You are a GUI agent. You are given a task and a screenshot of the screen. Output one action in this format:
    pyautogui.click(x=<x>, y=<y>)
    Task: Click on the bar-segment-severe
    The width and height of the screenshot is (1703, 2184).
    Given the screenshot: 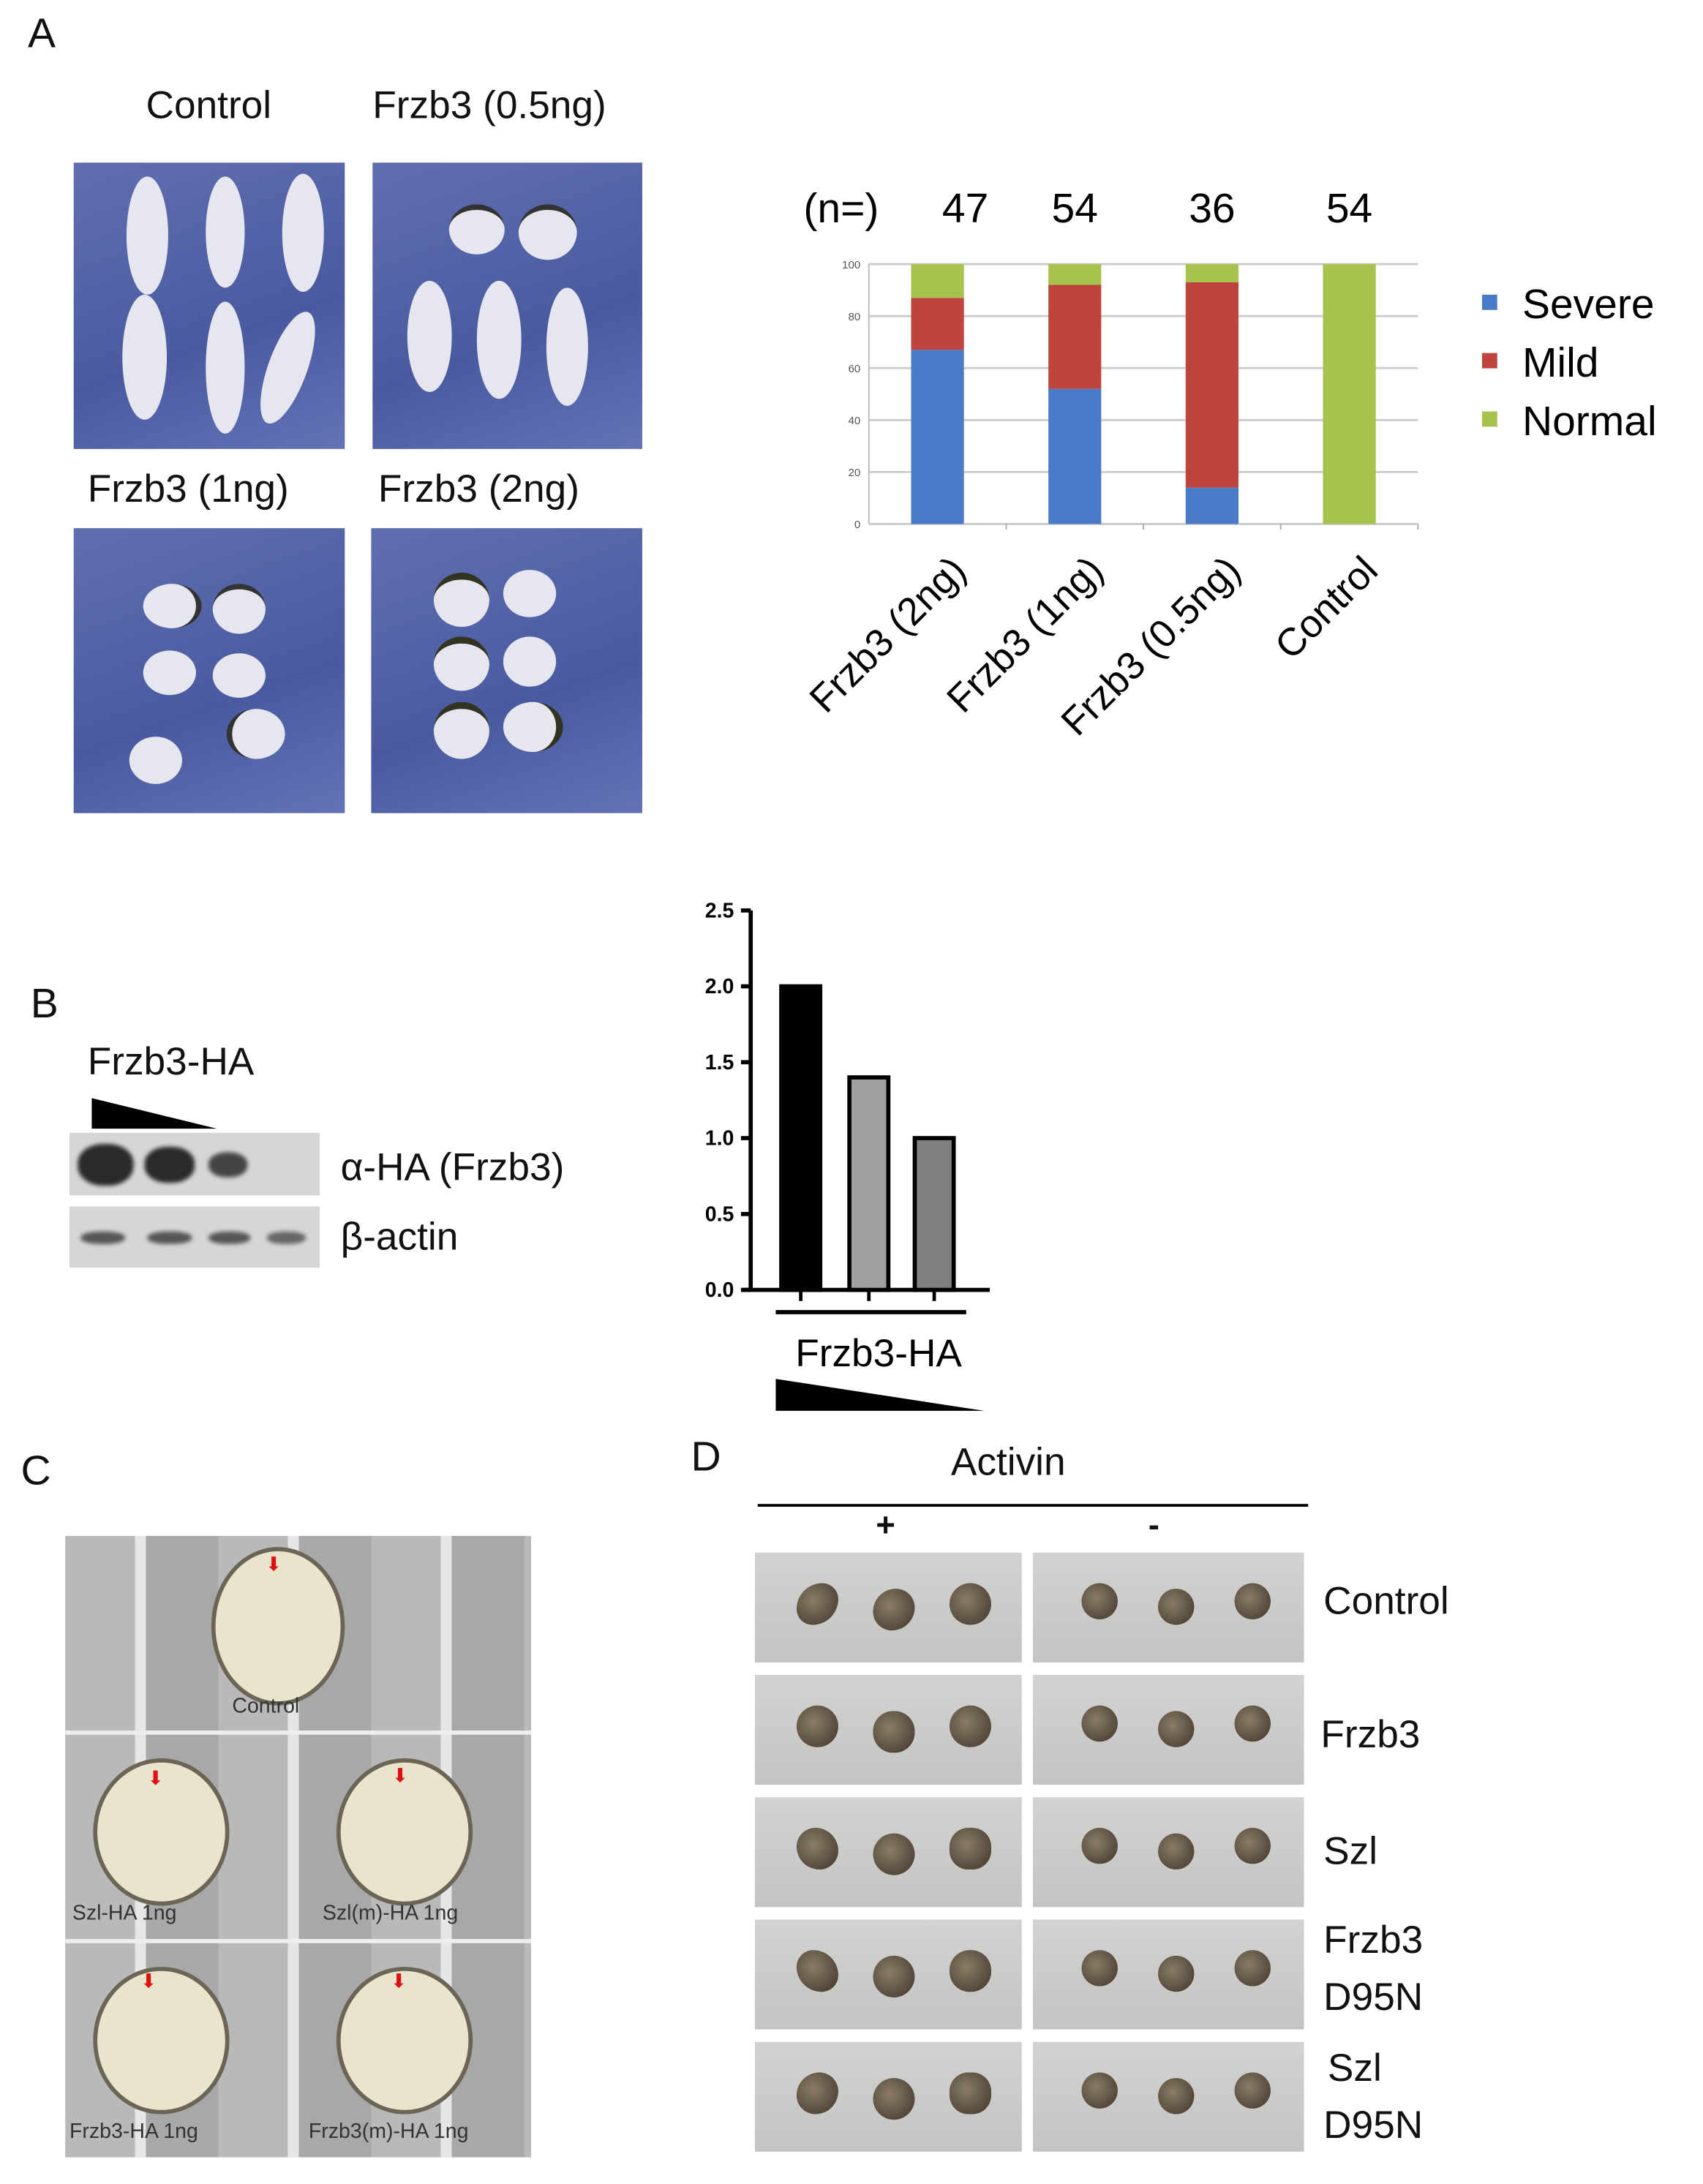 What is the action you would take?
    pyautogui.click(x=1075, y=456)
    